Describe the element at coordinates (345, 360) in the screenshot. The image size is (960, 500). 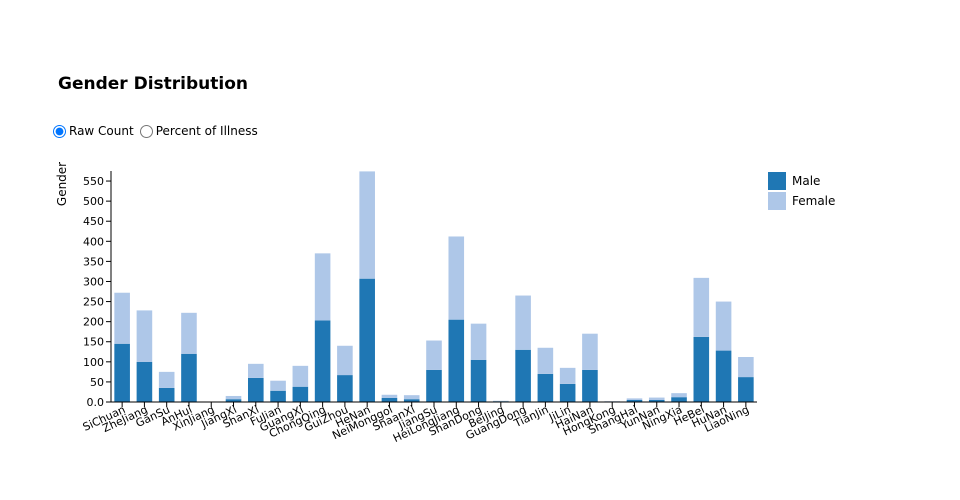
I see `bar-female-guizhou` at that location.